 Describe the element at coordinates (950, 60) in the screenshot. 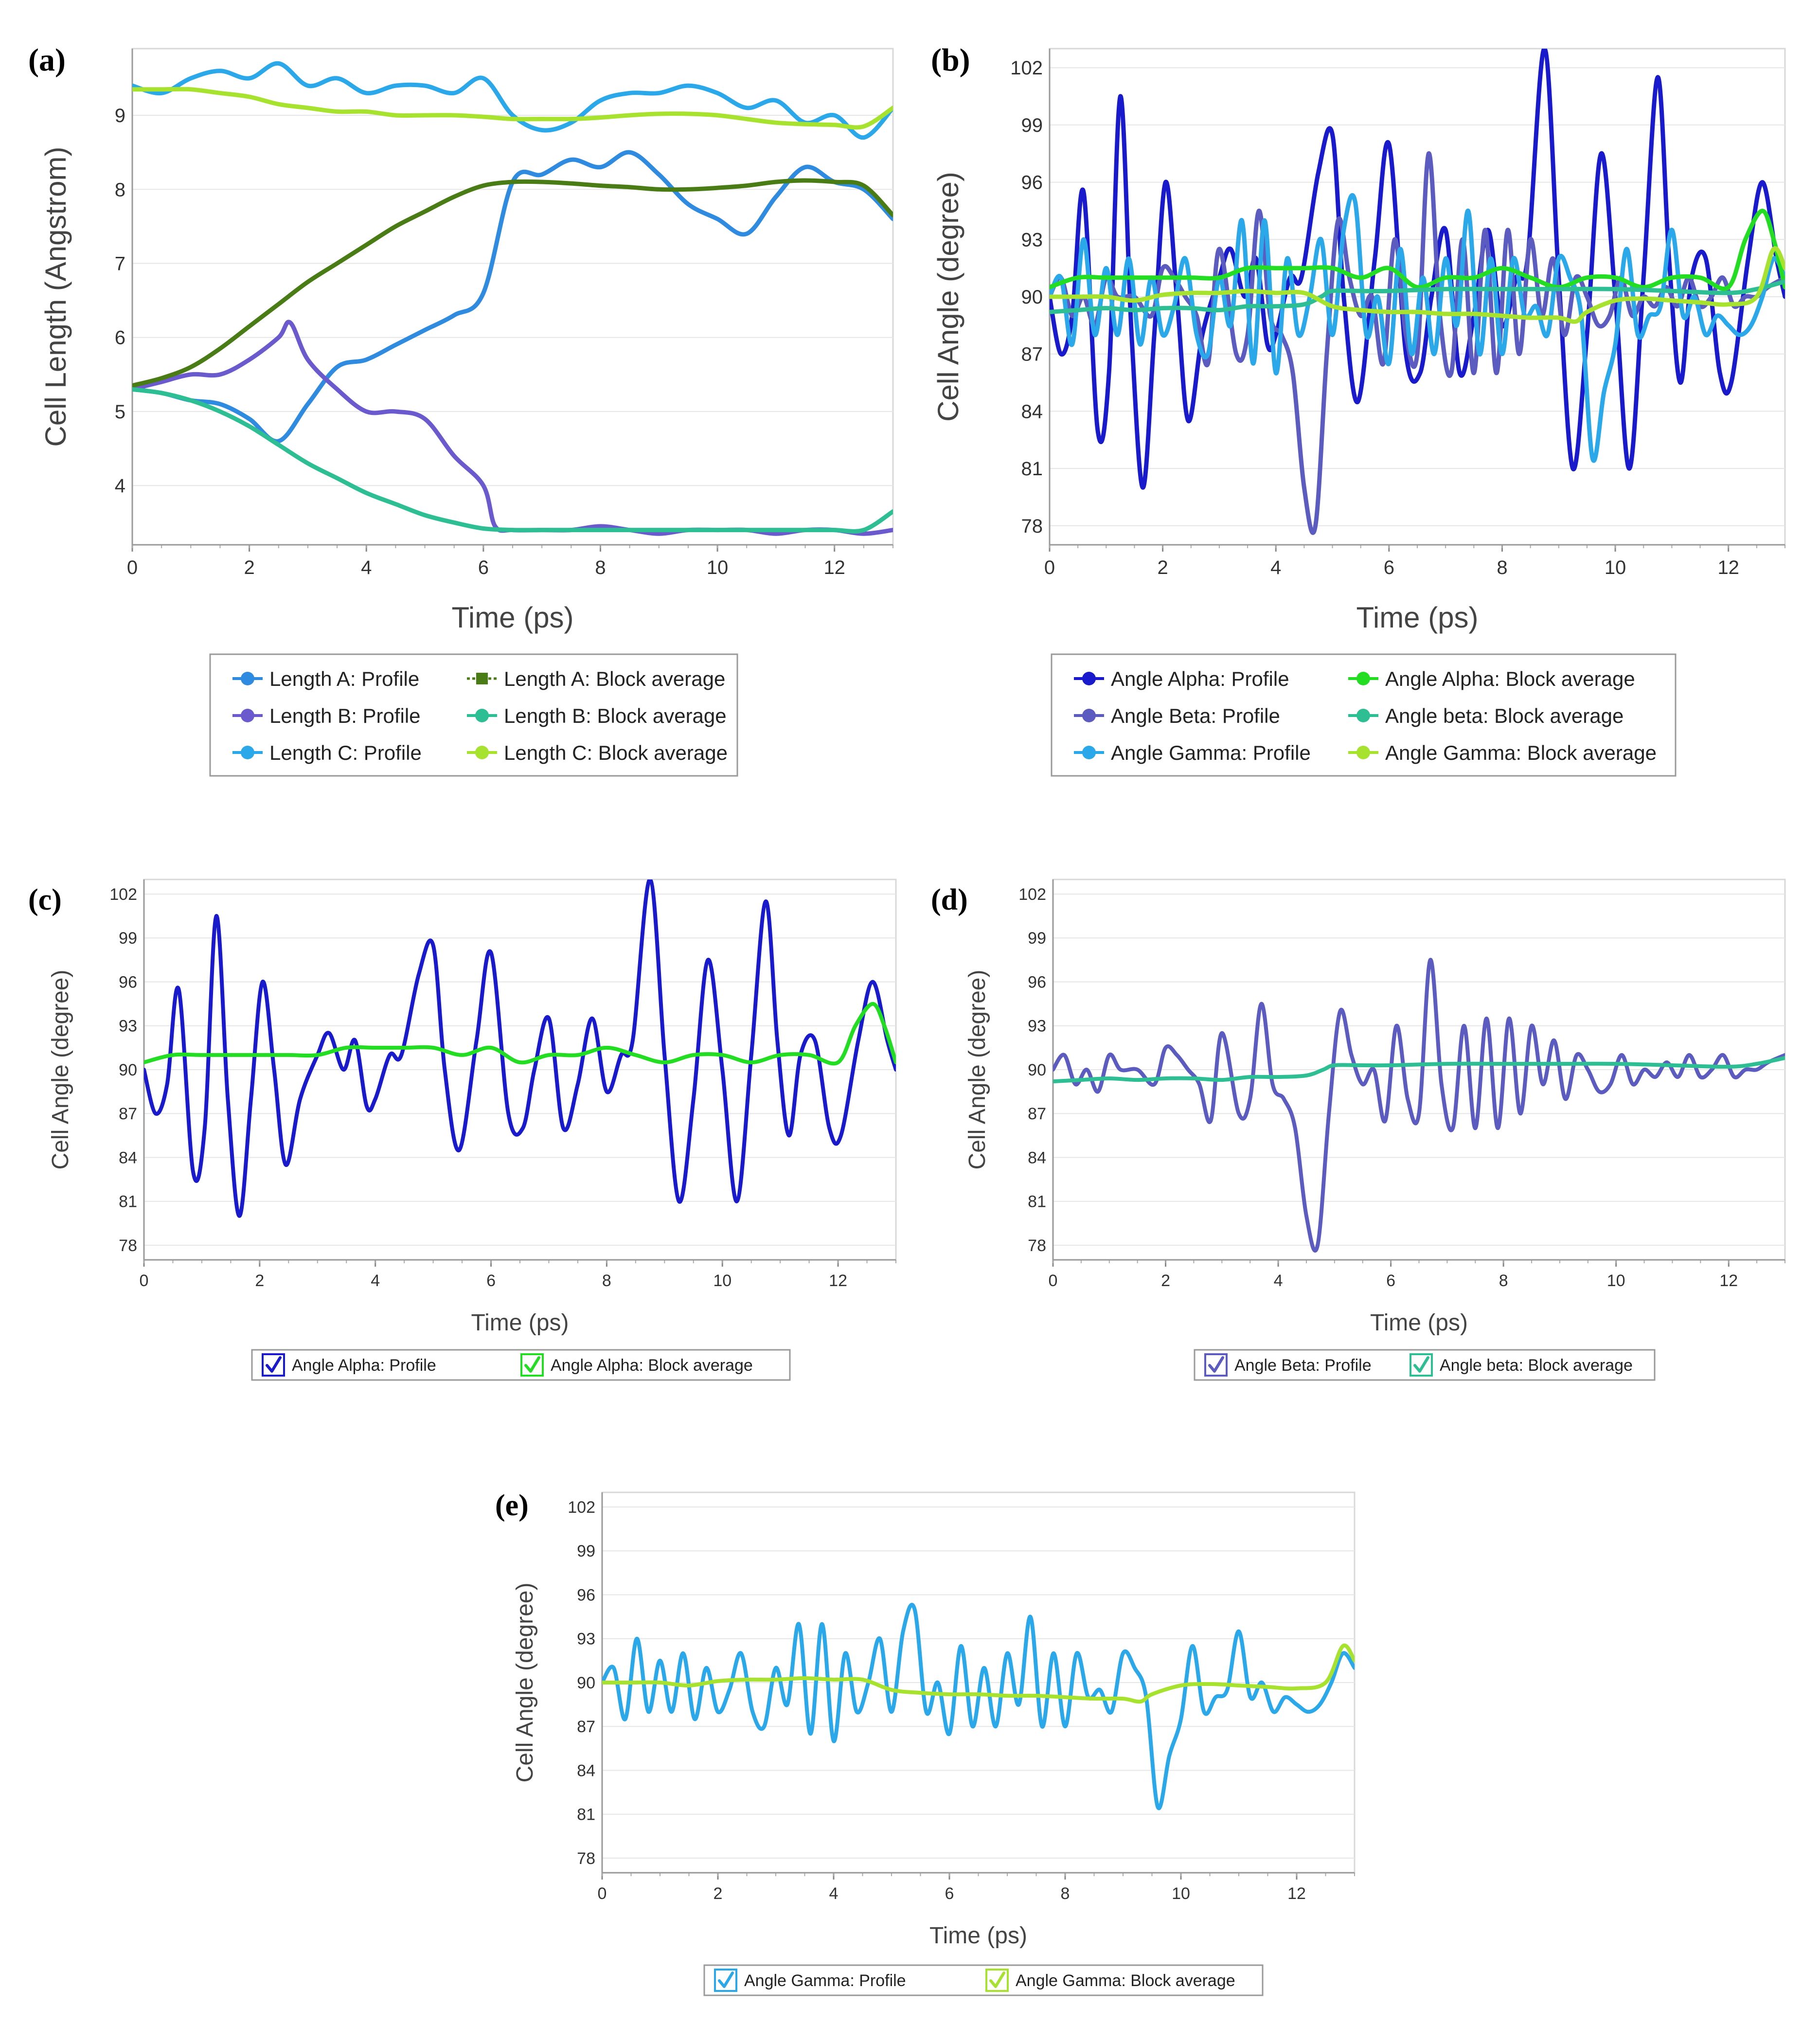

I see `panel-label: (b)` at that location.